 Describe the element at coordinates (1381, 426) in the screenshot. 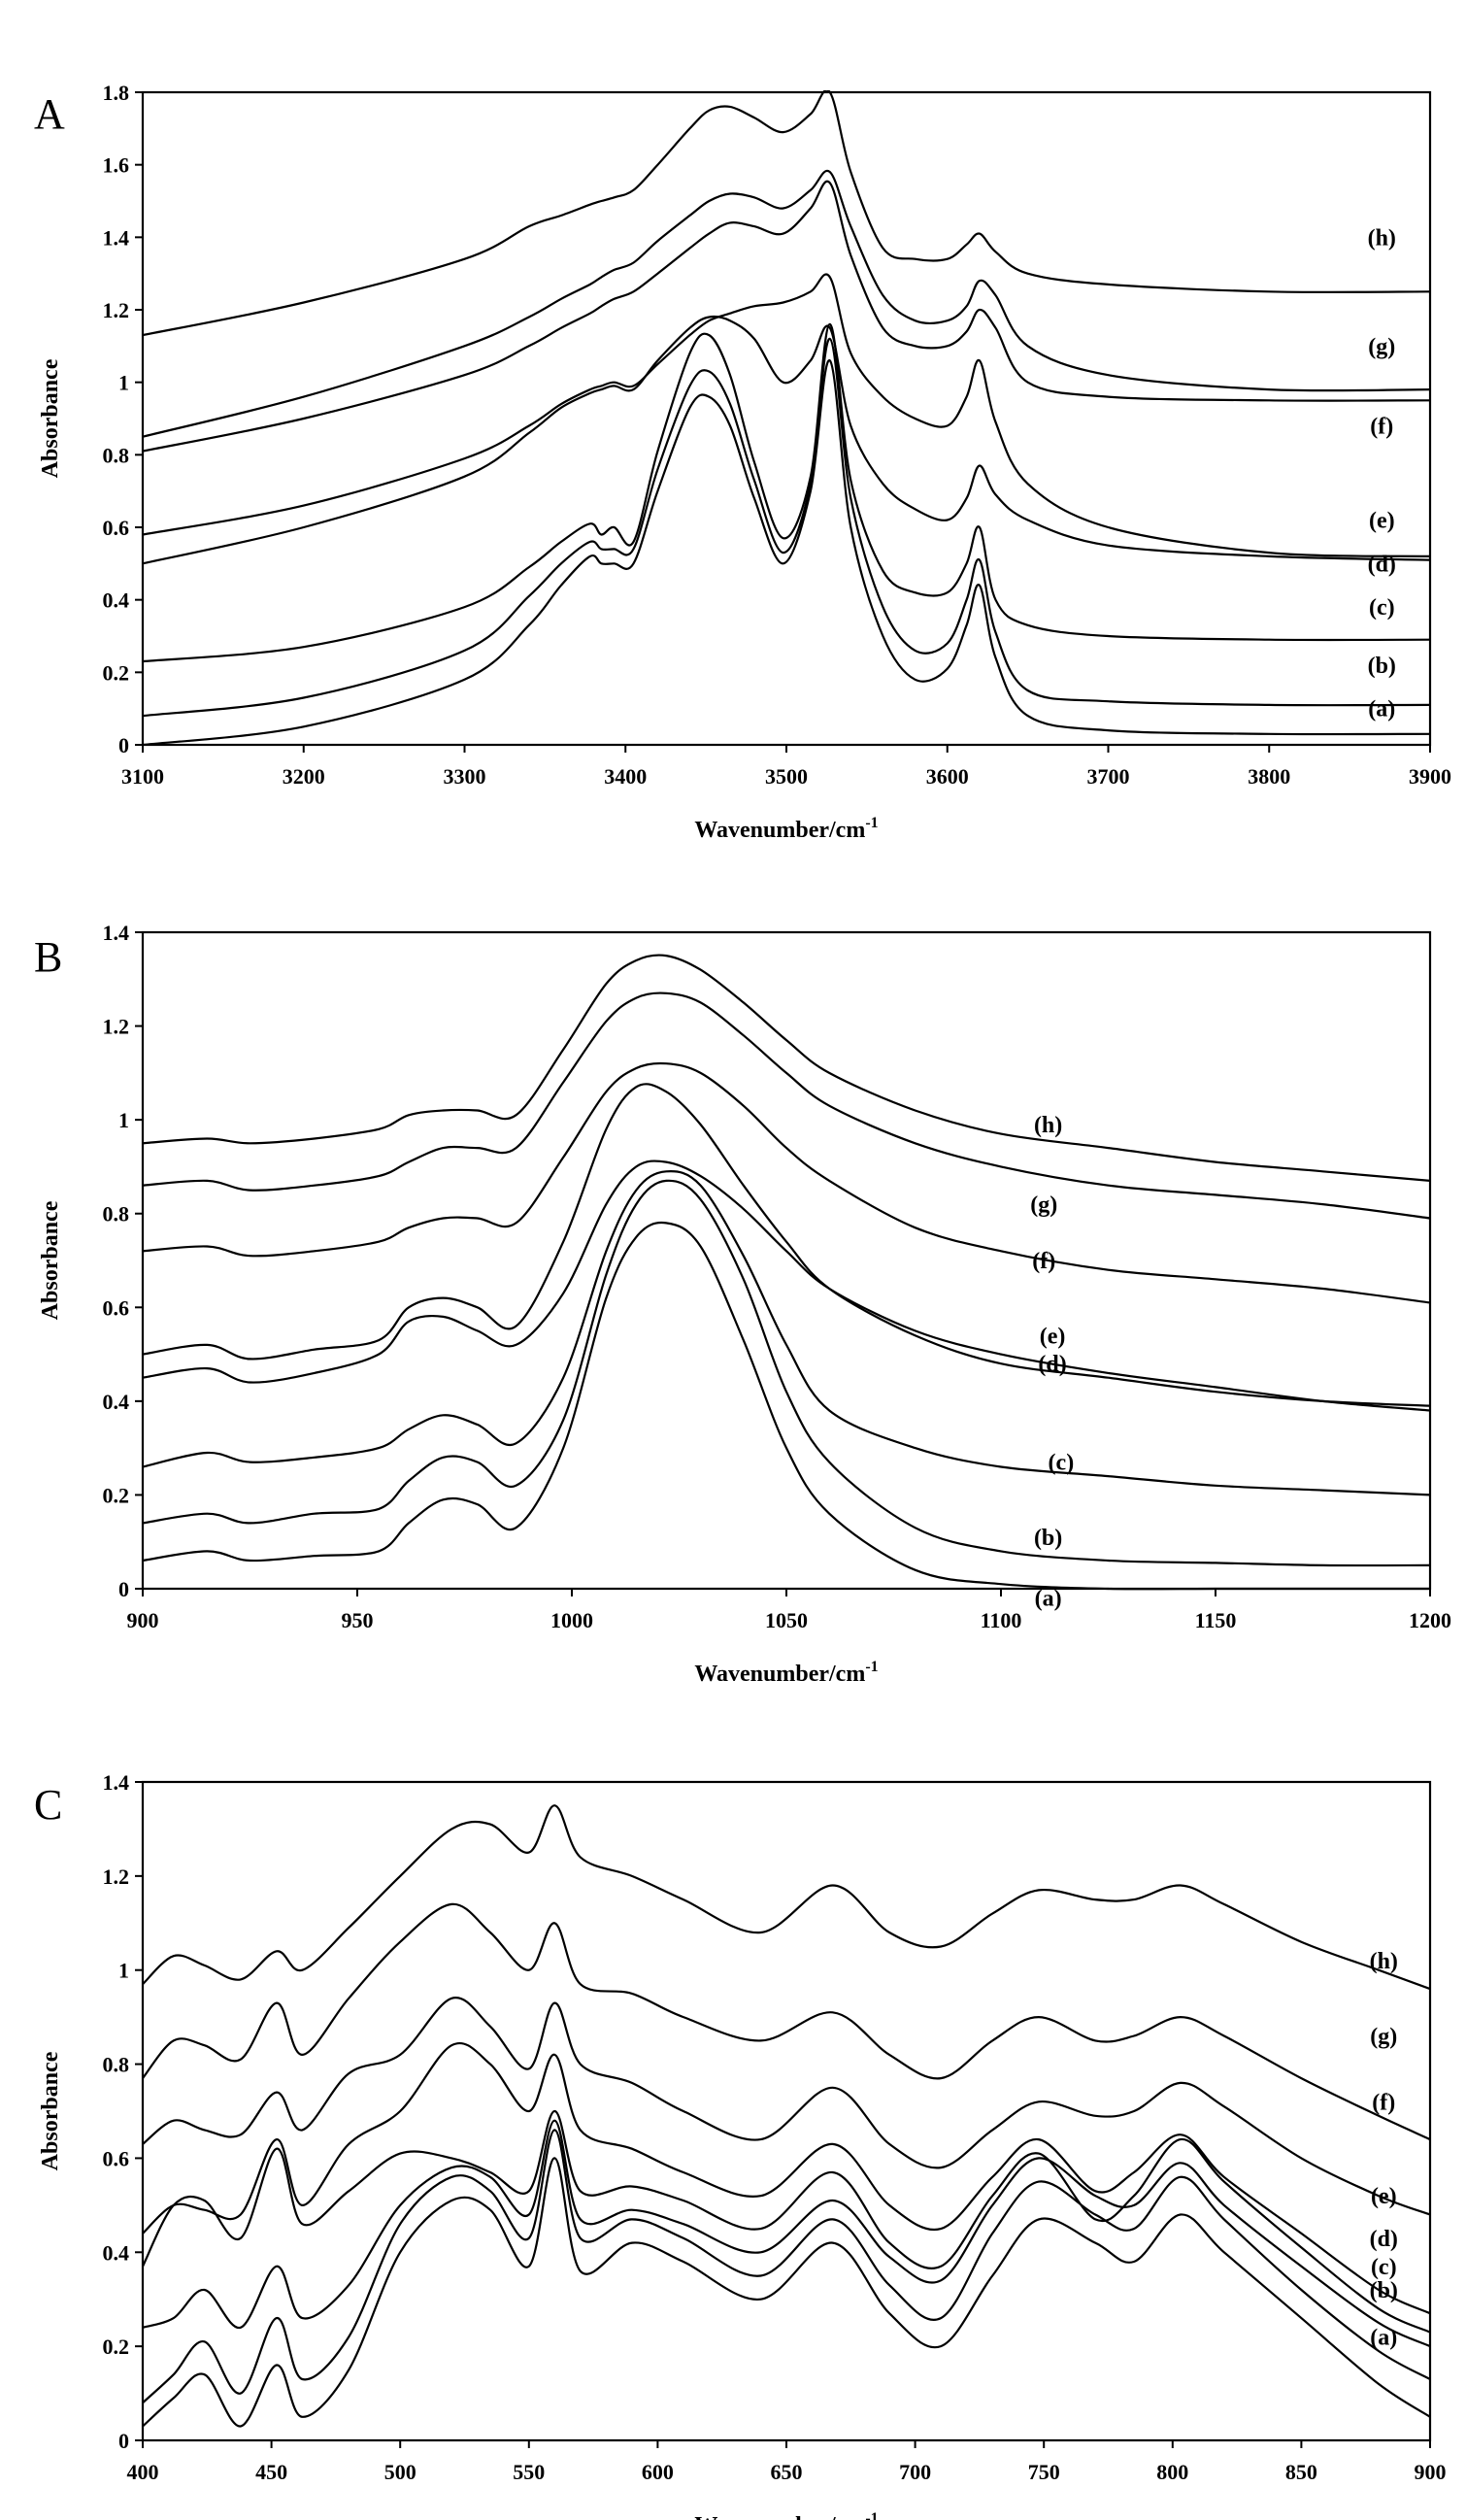

I see `series-label: (f)` at that location.